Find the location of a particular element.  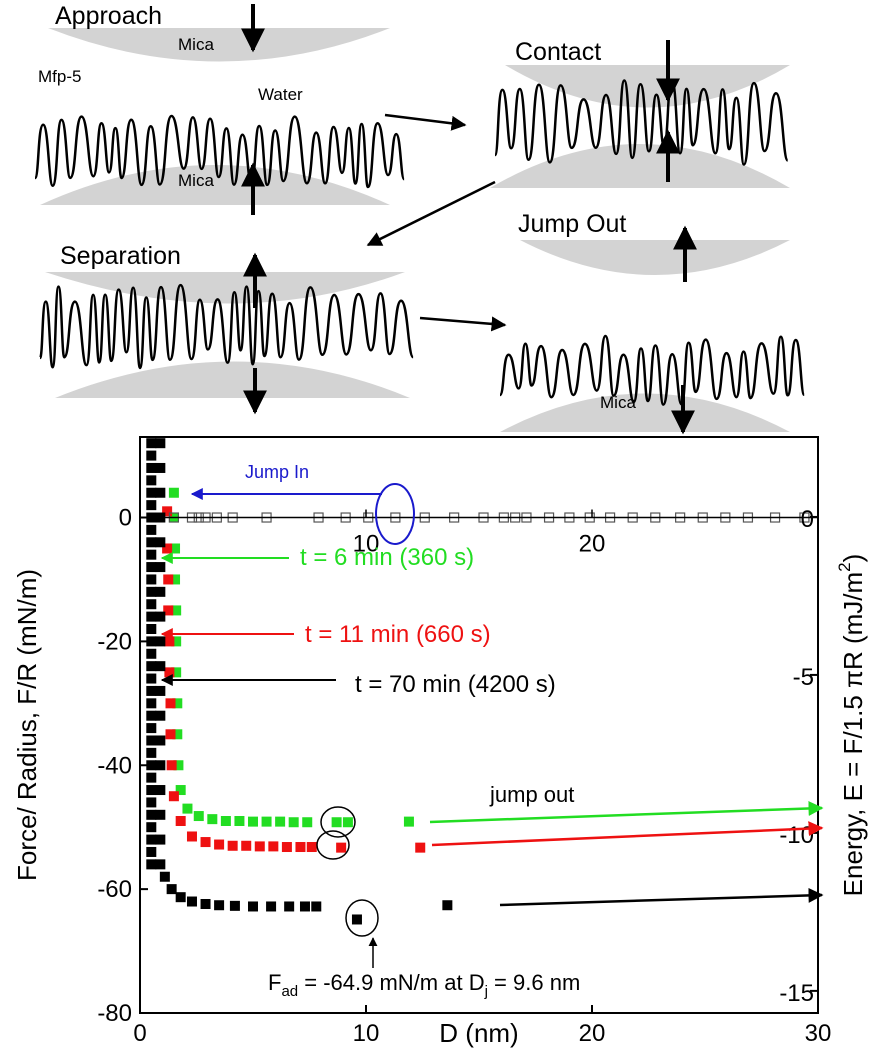

y-axis-label: Force/ Radius, F/R (mN/m) is located at coordinates (27, 725).